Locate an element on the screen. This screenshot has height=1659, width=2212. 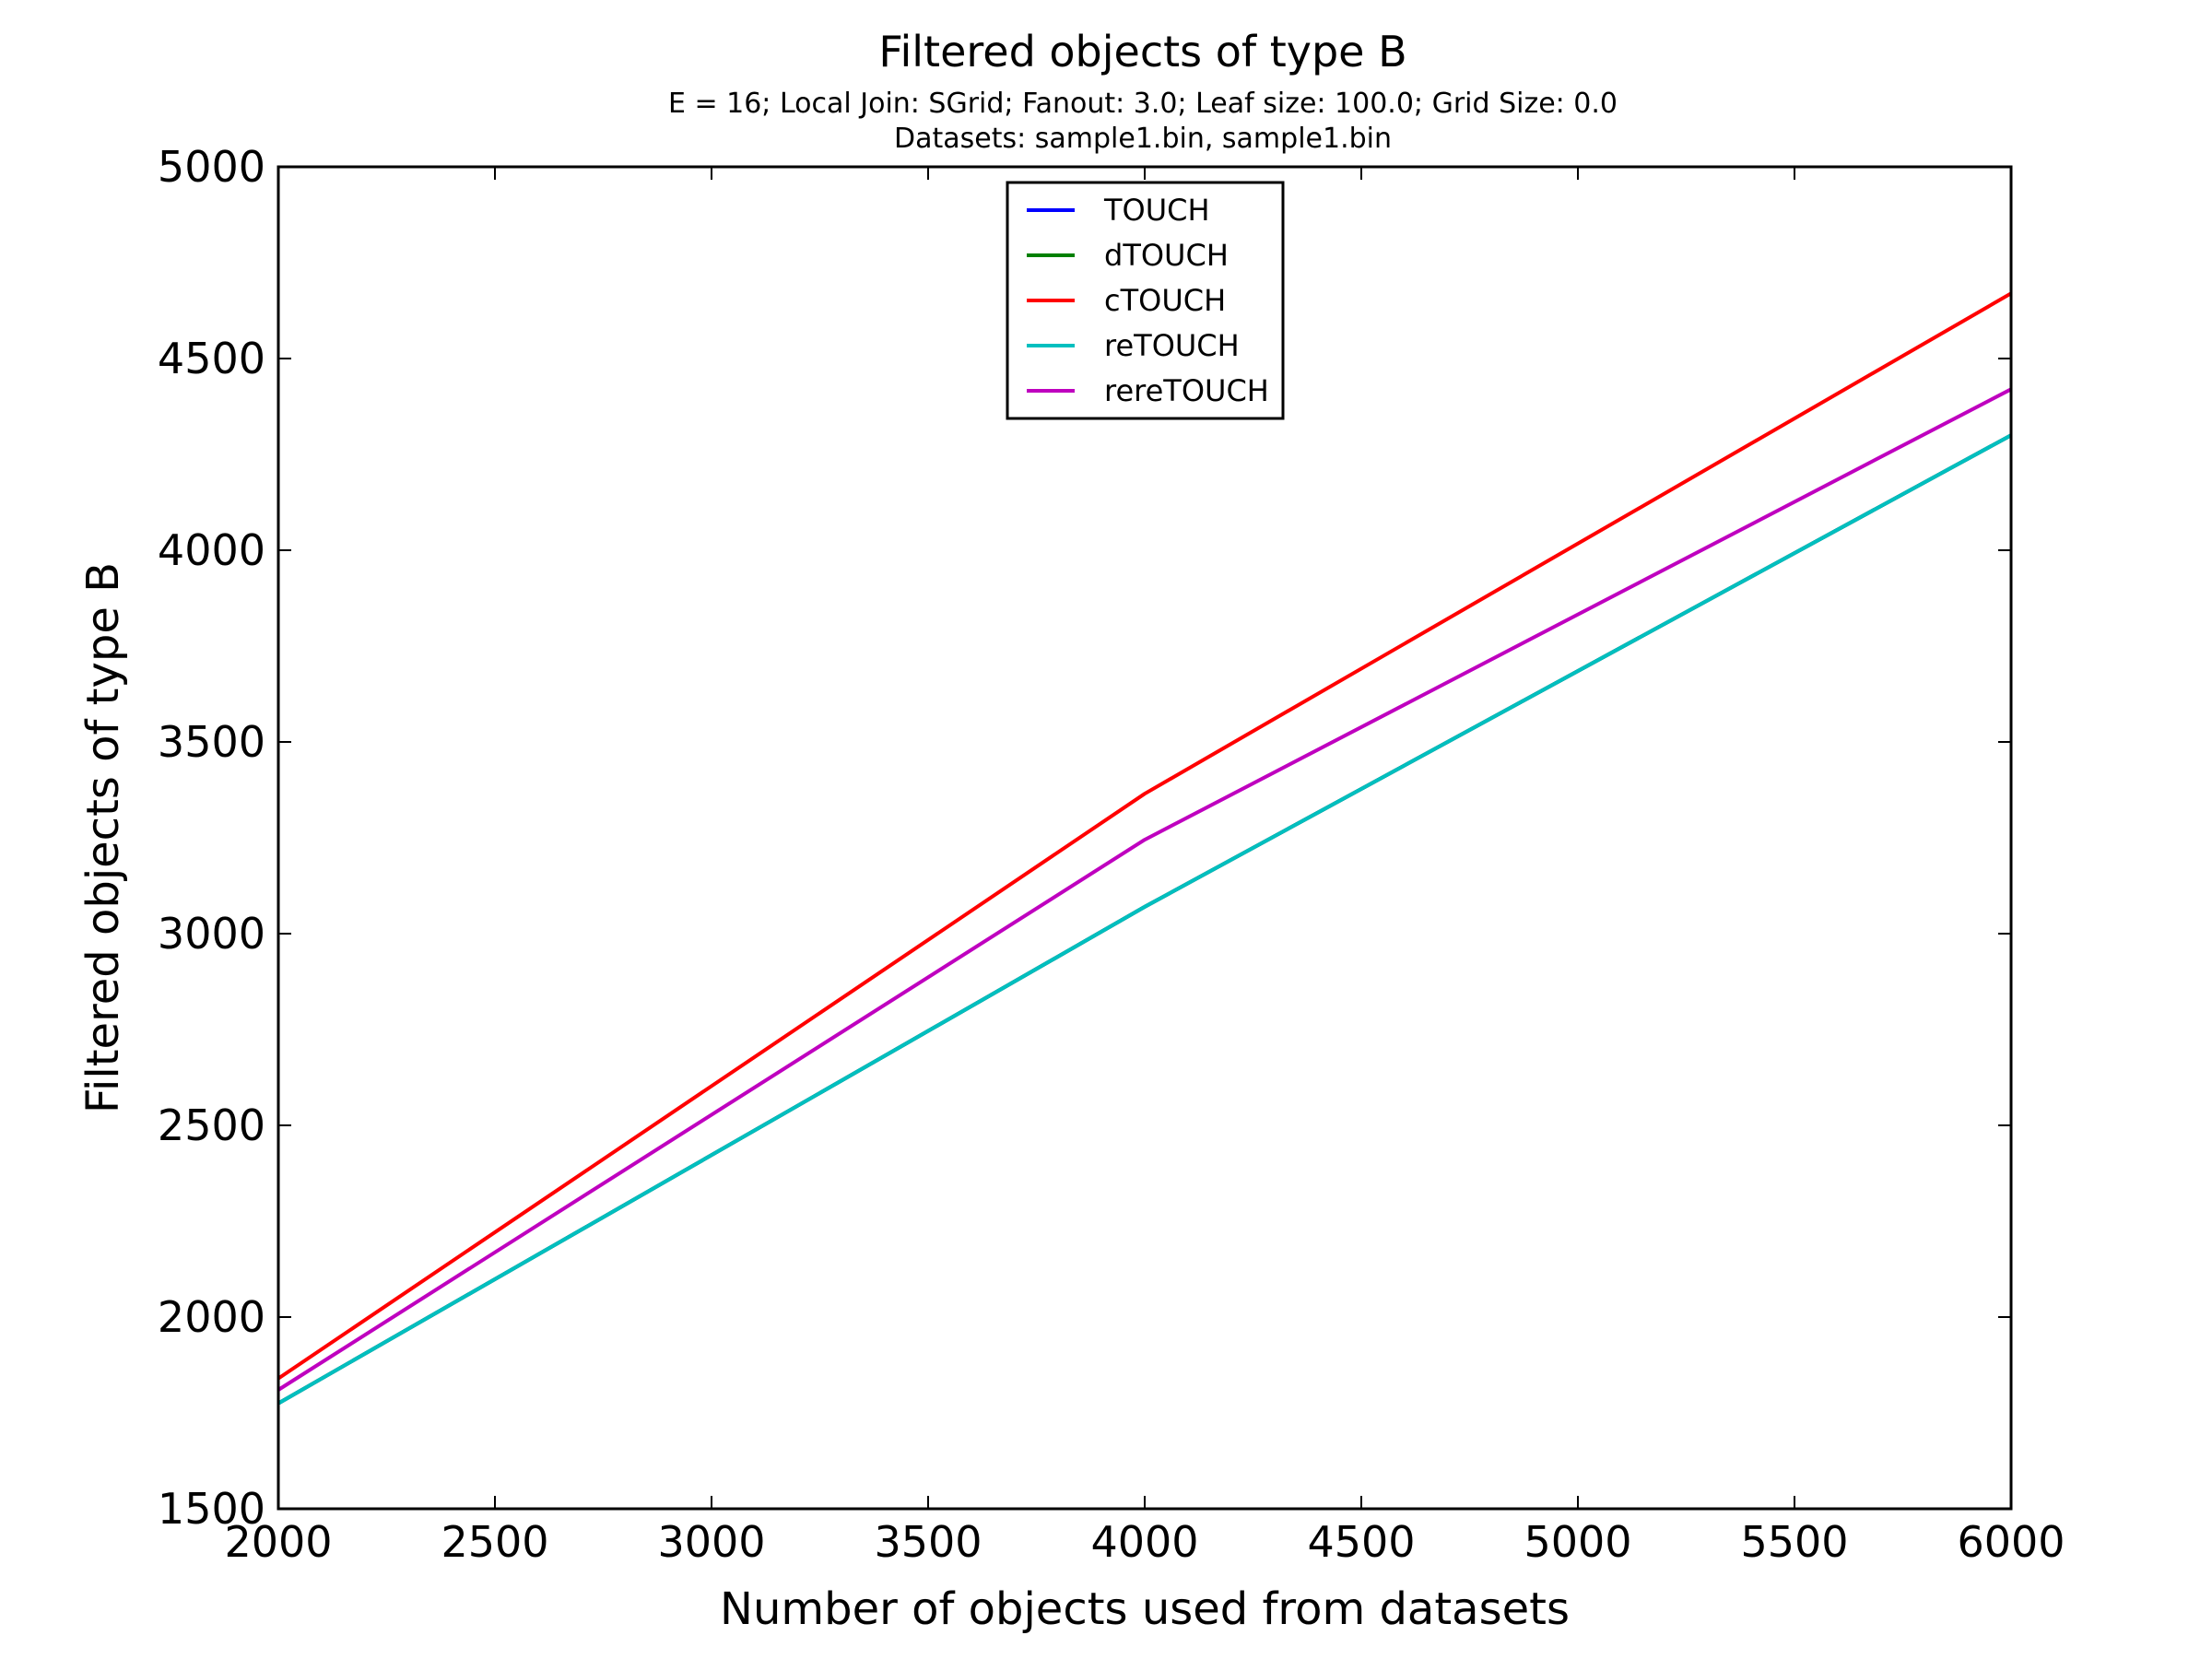
x-tick-label: 5500 is located at coordinates (1794, 1542).